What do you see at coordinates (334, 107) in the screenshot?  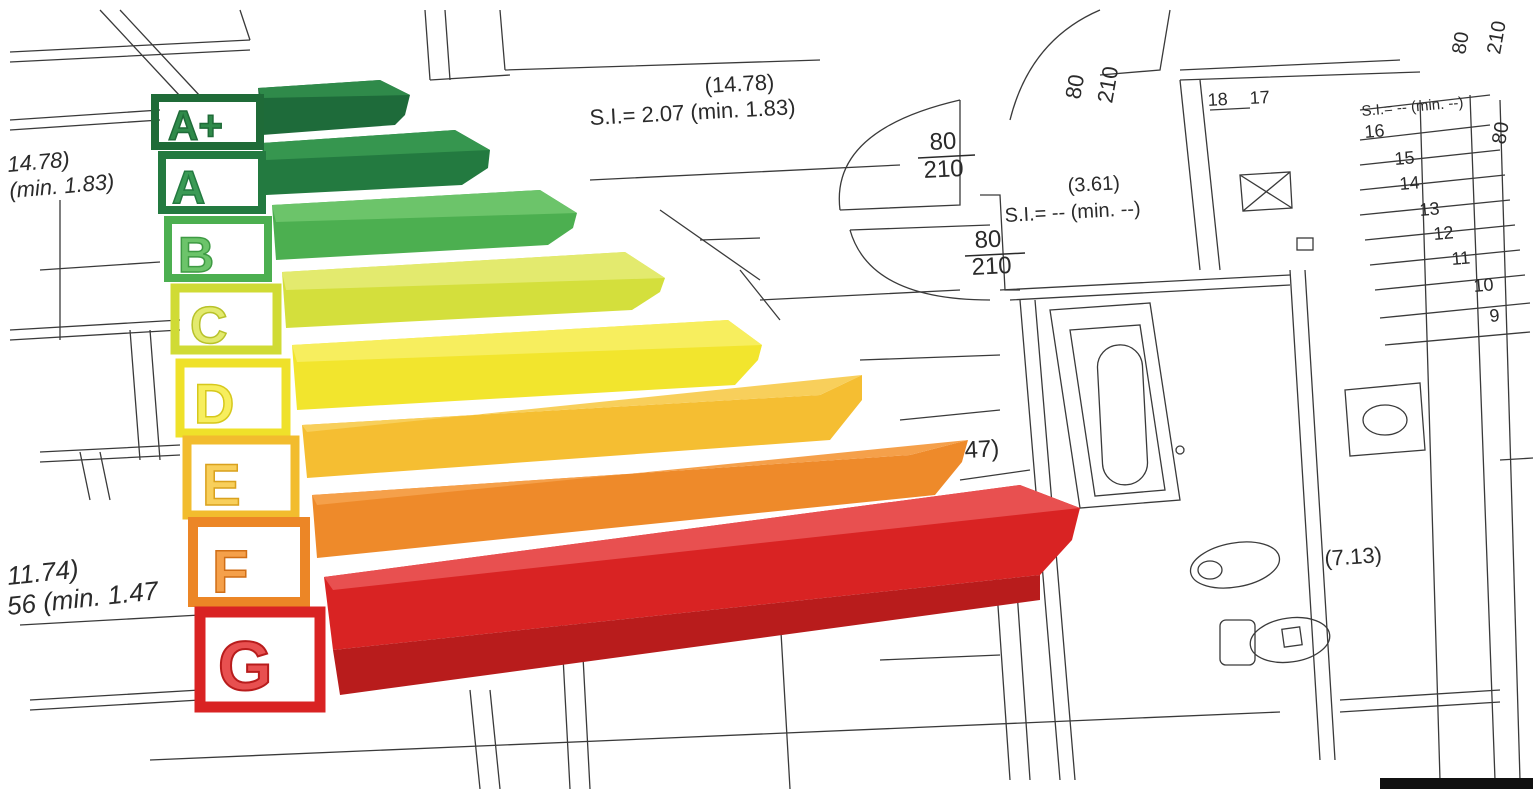 I see `energy-bar-a-plus` at bounding box center [334, 107].